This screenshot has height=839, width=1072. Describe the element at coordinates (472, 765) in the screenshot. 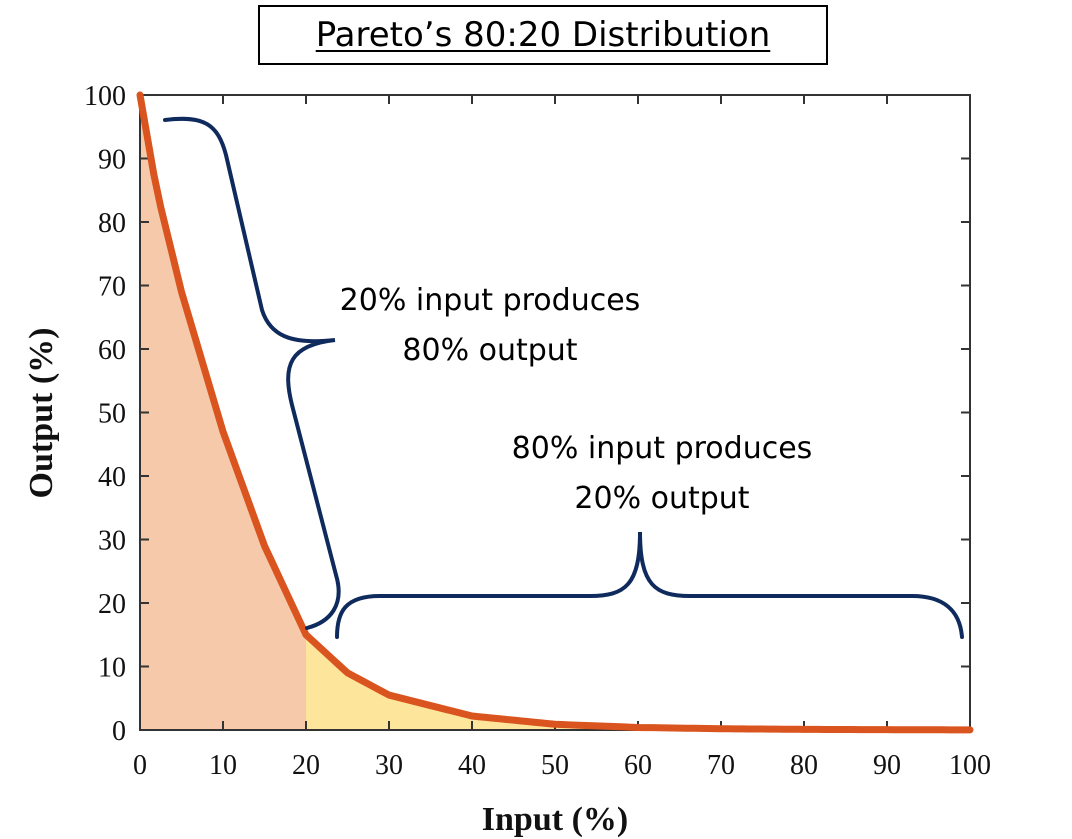

I see `x-tick-label: 40` at that location.